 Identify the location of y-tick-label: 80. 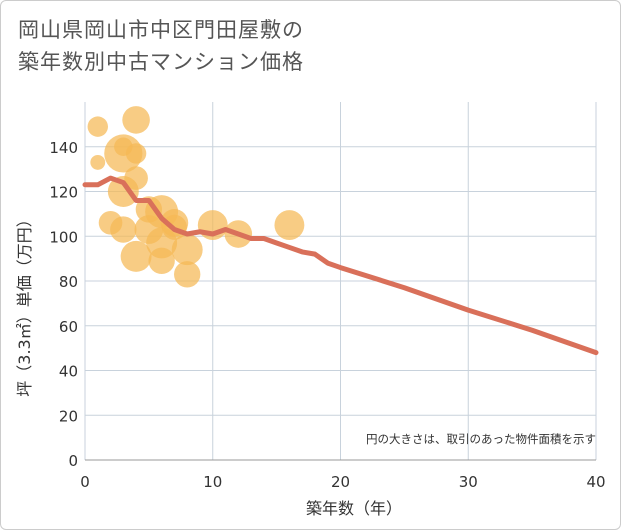
(68, 282).